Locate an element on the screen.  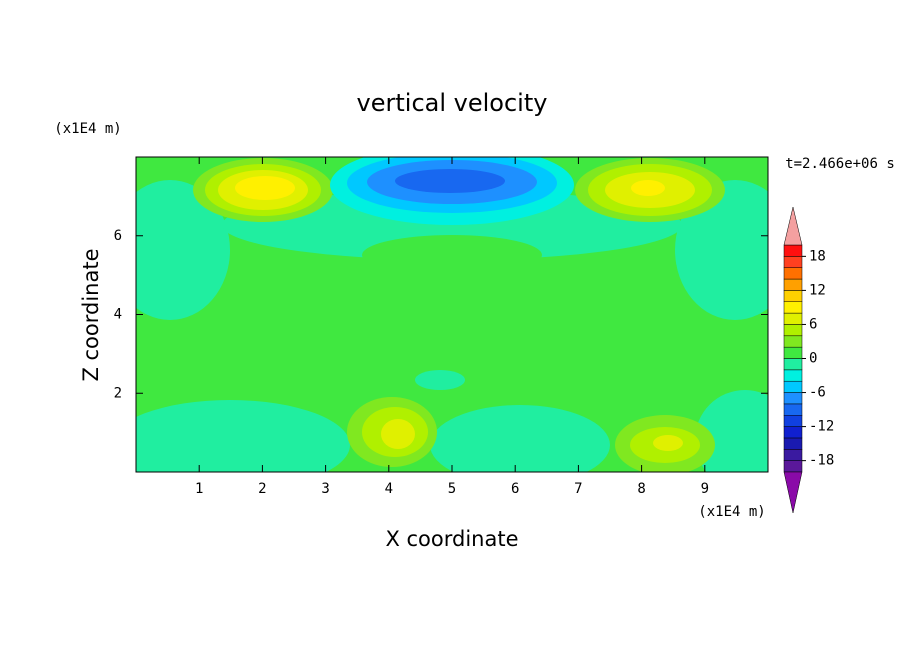
x-unit-label: (x1E4 m) is located at coordinates (731, 512).